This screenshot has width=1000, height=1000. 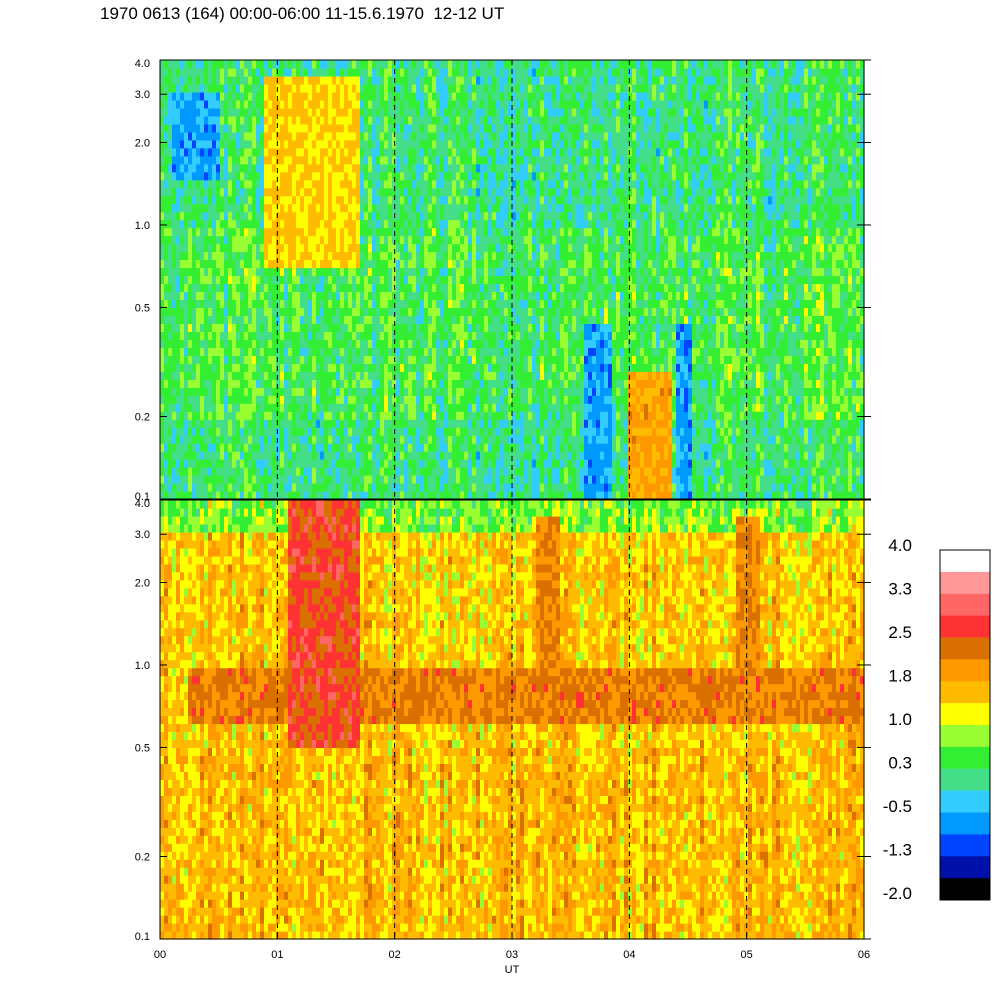 I want to click on x-tick-label: 03, so click(x=512, y=955).